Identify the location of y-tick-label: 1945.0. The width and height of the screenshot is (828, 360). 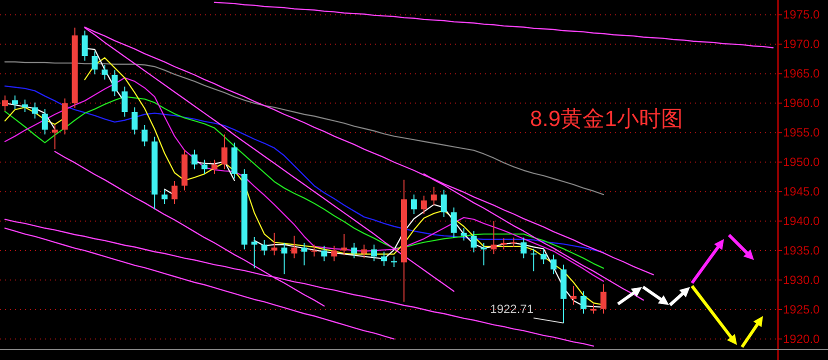
(801, 191).